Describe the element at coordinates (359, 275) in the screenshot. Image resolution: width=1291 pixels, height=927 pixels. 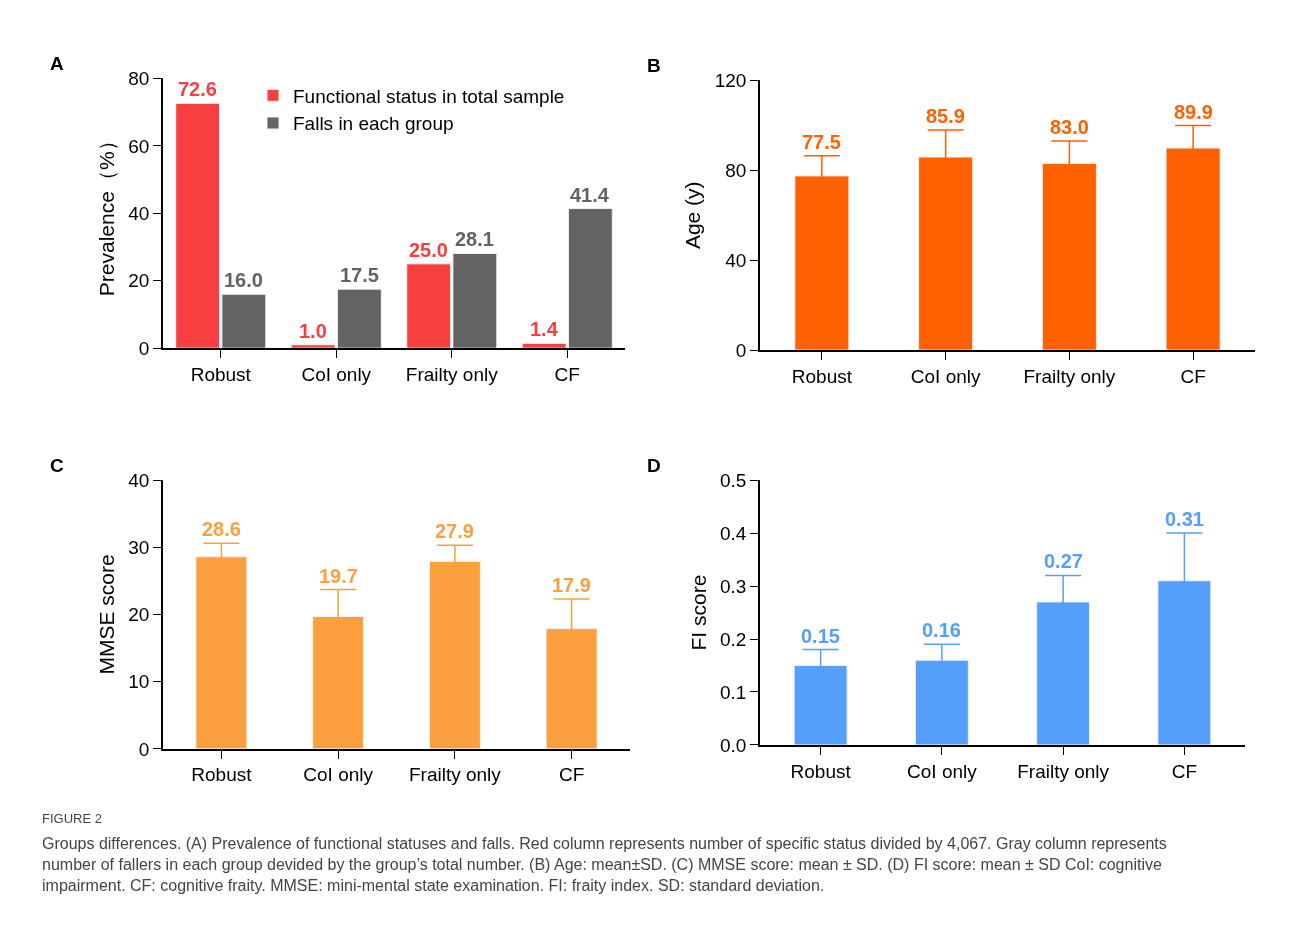
I see `data-label: 17.5` at that location.